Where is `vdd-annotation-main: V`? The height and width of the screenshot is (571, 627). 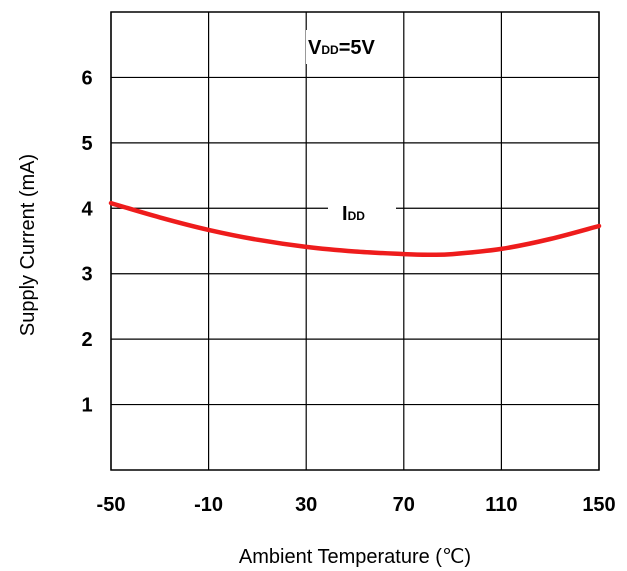 vdd-annotation-main: V is located at coordinates (315, 48).